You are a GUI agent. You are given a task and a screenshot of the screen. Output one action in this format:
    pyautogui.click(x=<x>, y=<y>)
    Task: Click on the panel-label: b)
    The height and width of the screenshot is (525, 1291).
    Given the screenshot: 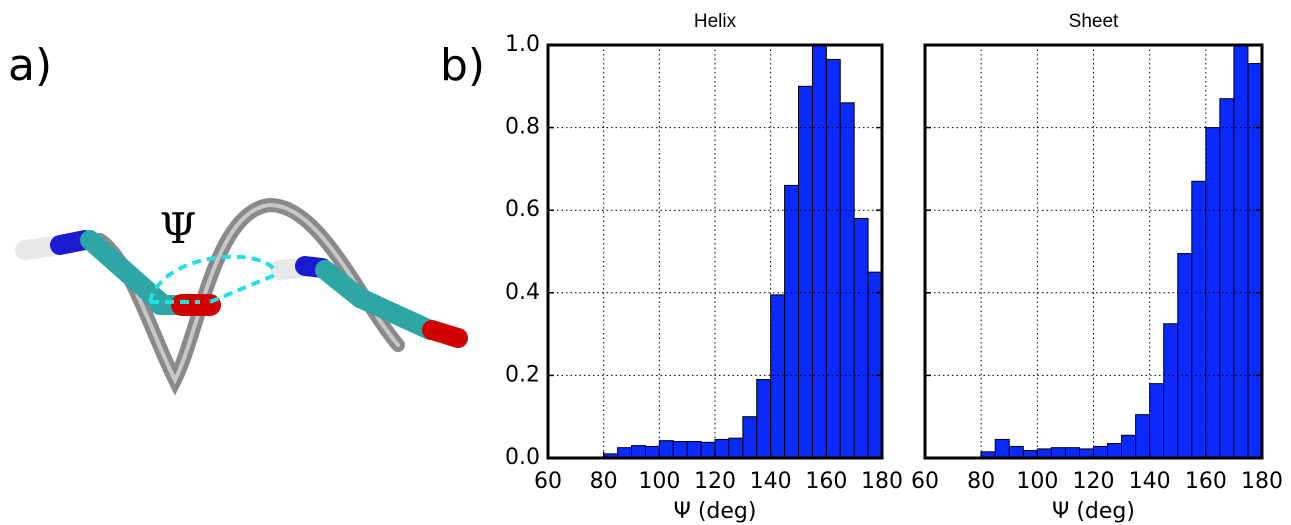 What is the action you would take?
    pyautogui.click(x=462, y=65)
    